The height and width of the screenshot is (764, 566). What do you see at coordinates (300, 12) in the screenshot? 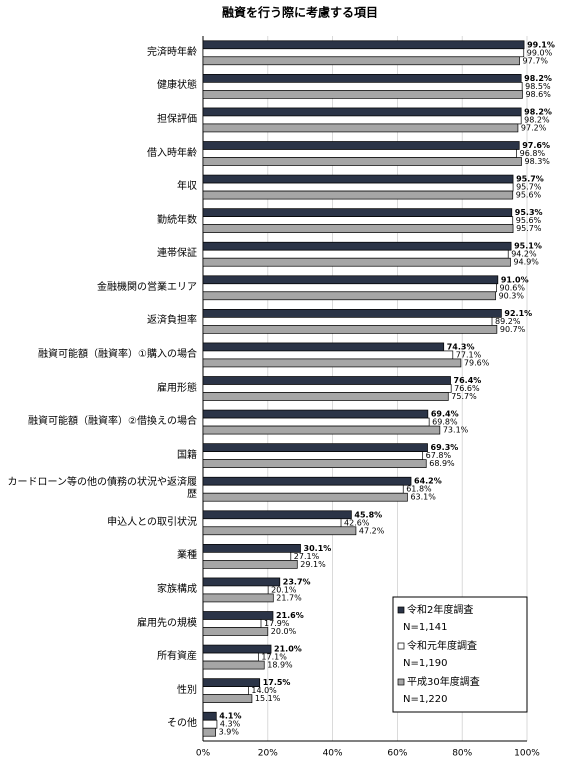
I see `chart-title: 融資を行う際に考慮する項目` at bounding box center [300, 12].